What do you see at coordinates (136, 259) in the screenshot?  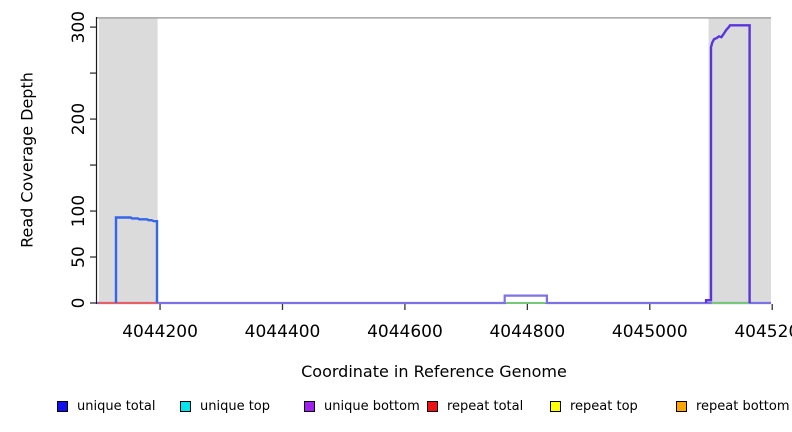 I see `series-line-unique-total-left-peak` at bounding box center [136, 259].